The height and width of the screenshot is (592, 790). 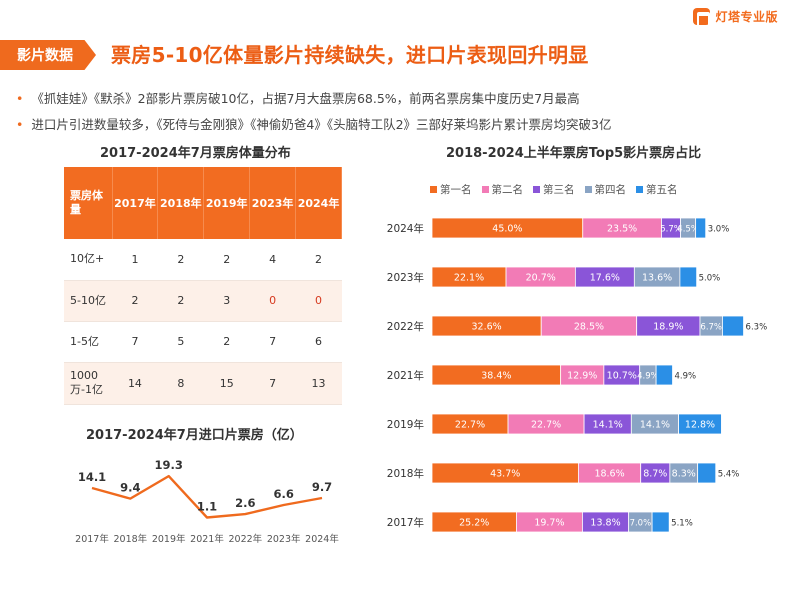 I want to click on legend-item: 第三名, so click(x=554, y=189).